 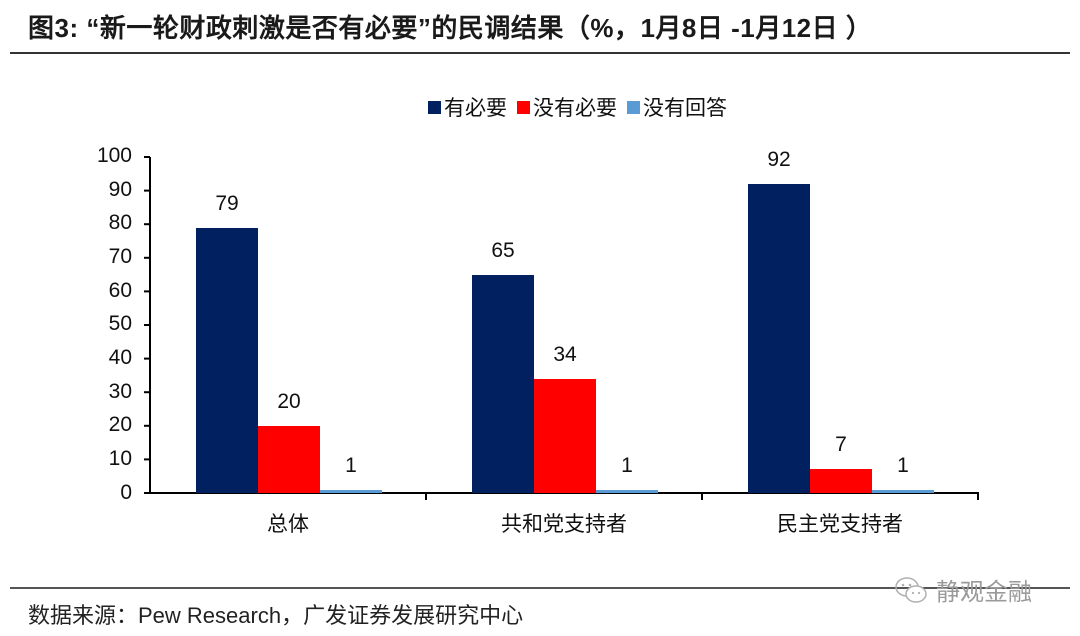 What do you see at coordinates (120, 189) in the screenshot?
I see `y-tick-label: 90` at bounding box center [120, 189].